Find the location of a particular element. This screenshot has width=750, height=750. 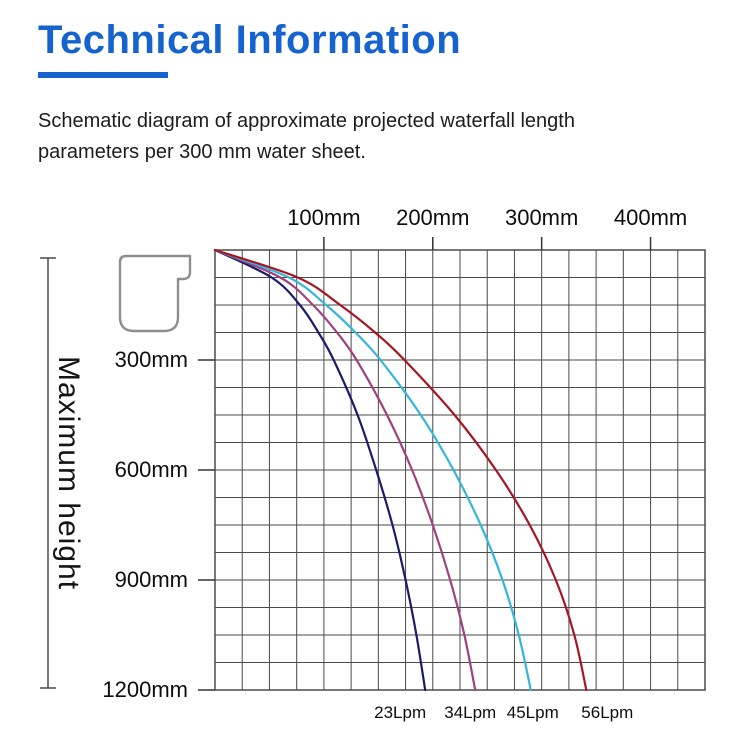

page-title: Technical Information is located at coordinates (250, 40).